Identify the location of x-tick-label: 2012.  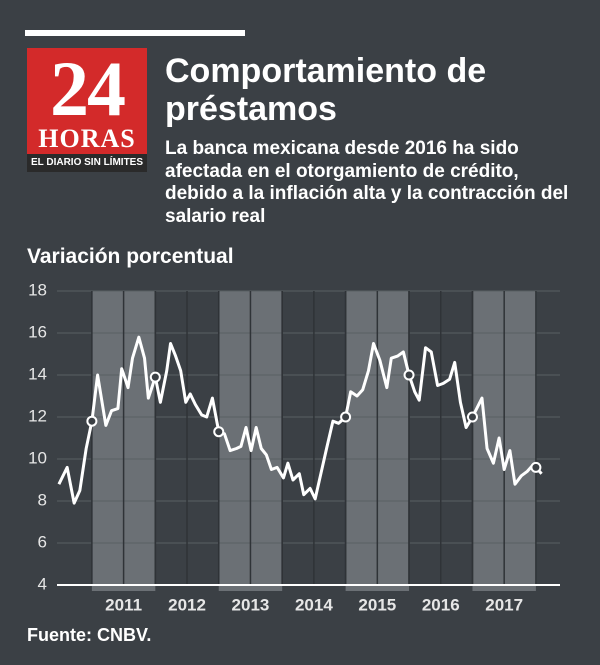
(187, 604).